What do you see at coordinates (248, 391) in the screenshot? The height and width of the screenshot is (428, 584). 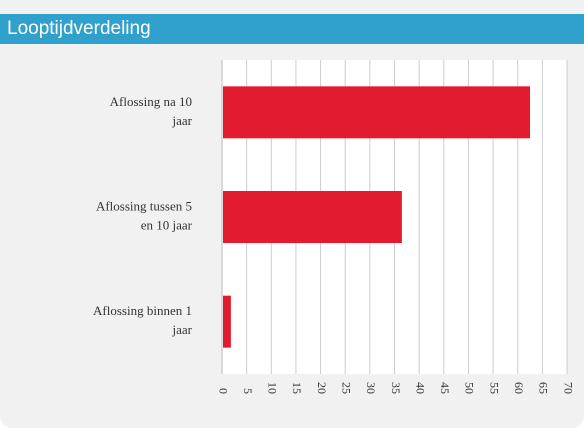 I see `x-tick-label: 5` at bounding box center [248, 391].